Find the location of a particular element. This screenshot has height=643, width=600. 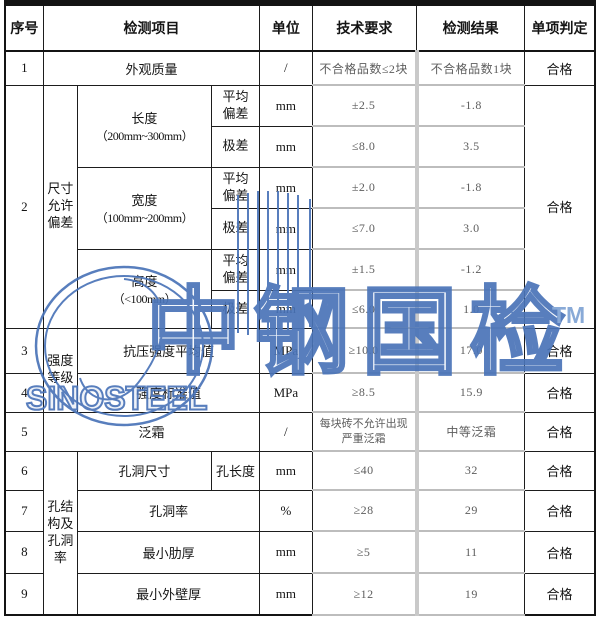

item-height: 高度 （<100mm） is located at coordinates (144, 288).